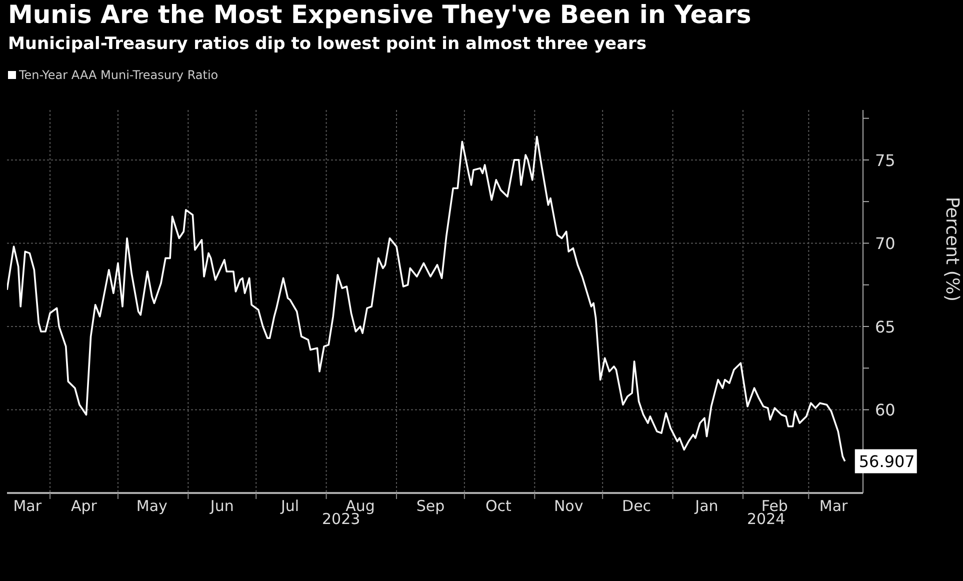  What do you see at coordinates (290, 506) in the screenshot?
I see `x-tick-label: Jul` at bounding box center [290, 506].